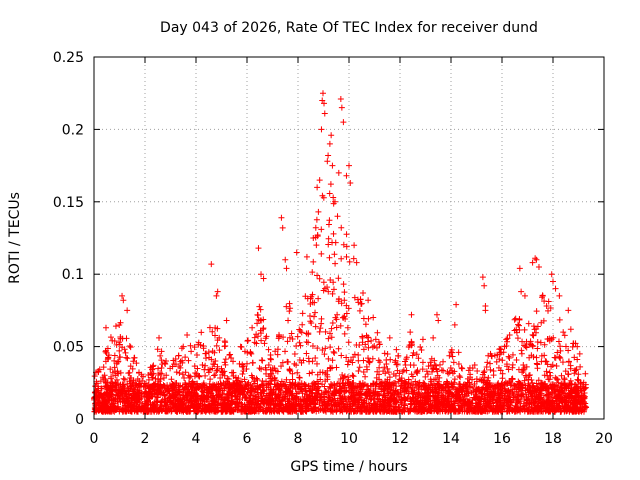 The image size is (640, 480). I want to click on x-tick-label: 12, so click(400, 439).